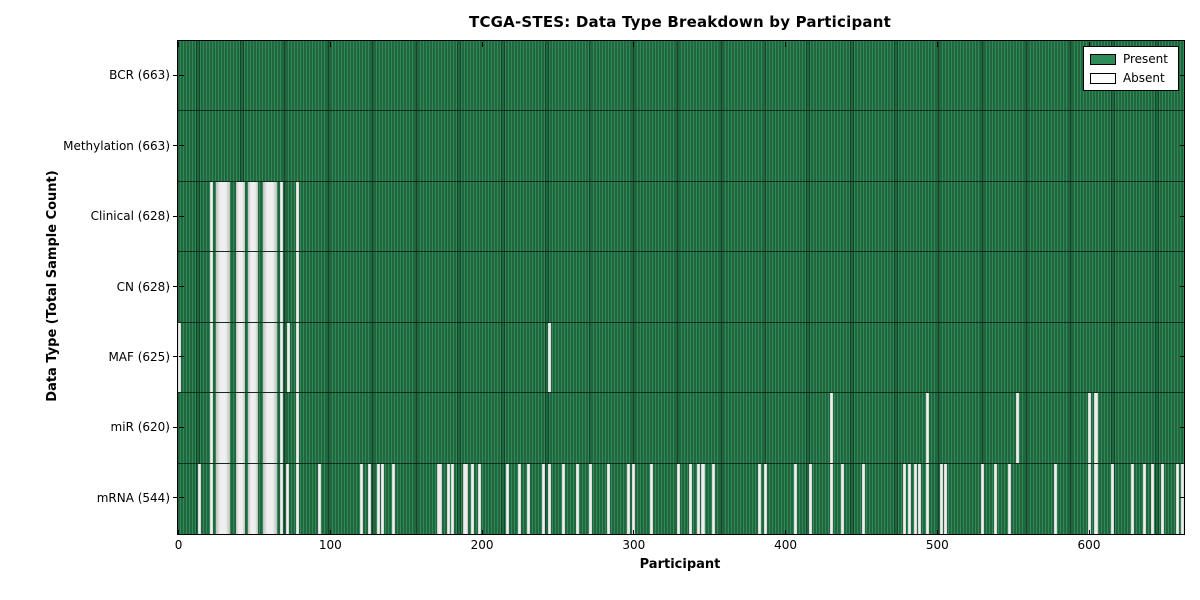  What do you see at coordinates (130, 216) in the screenshot?
I see `y-tick-label: Clinical (628)` at bounding box center [130, 216].